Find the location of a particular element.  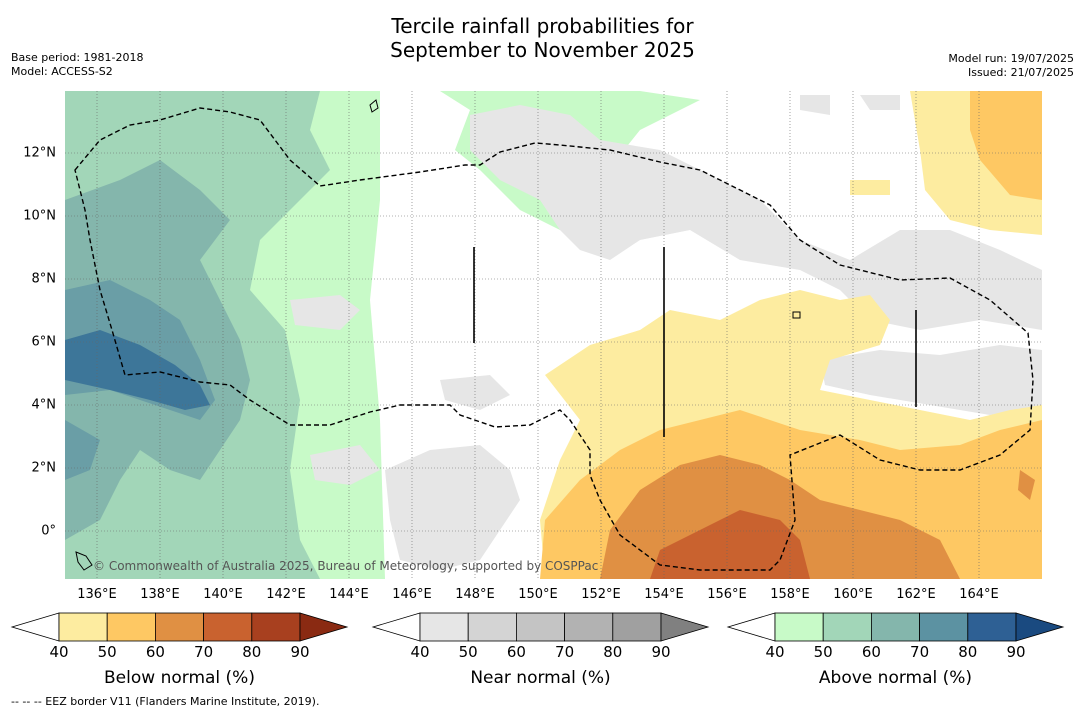

issued-text: Issued: 21/07/2025 is located at coordinates (1020, 72).